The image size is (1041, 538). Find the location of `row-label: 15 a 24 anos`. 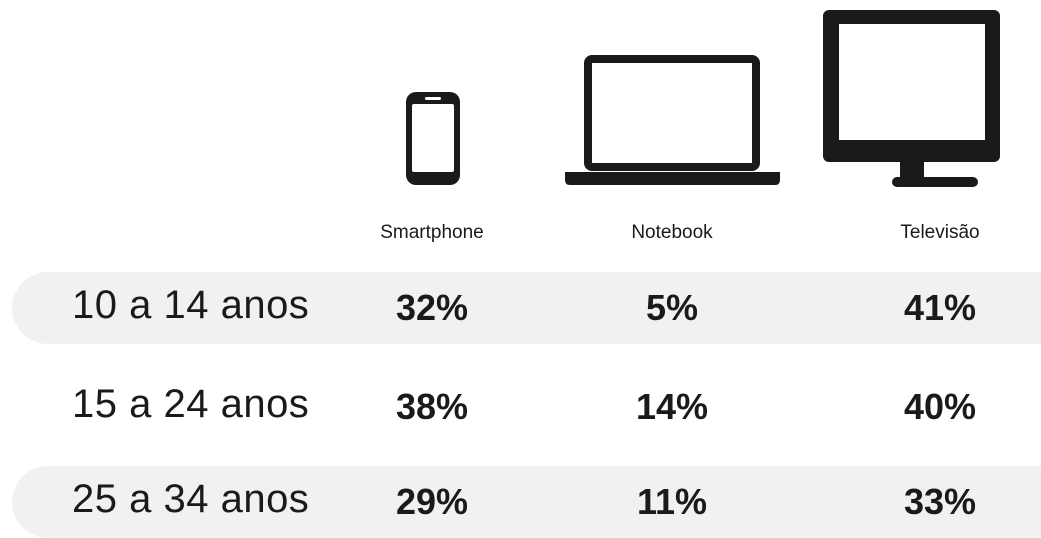

row-label: 15 a 24 anos is located at coordinates (191, 404).